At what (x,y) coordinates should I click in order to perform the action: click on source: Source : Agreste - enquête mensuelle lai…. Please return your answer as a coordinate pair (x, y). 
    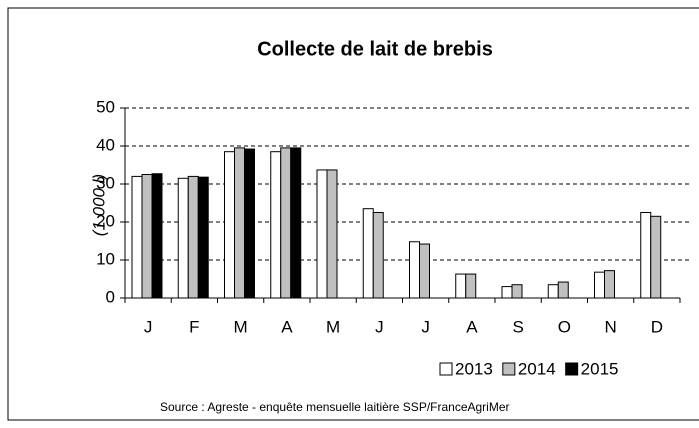
    Looking at the image, I should click on (335, 407).